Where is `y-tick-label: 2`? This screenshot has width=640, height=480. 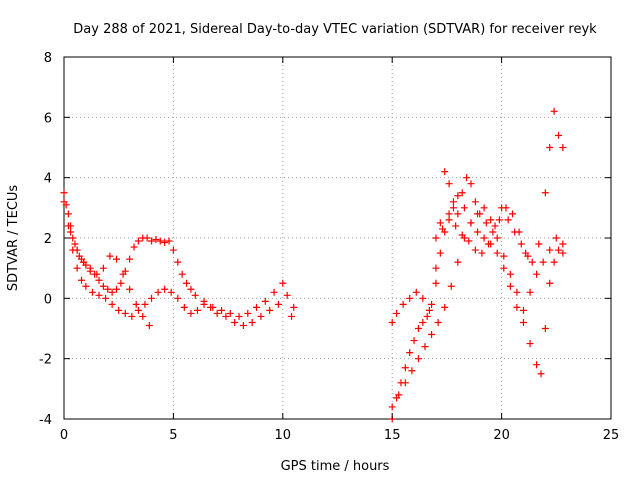
y-tick-label: 2 is located at coordinates (48, 239).